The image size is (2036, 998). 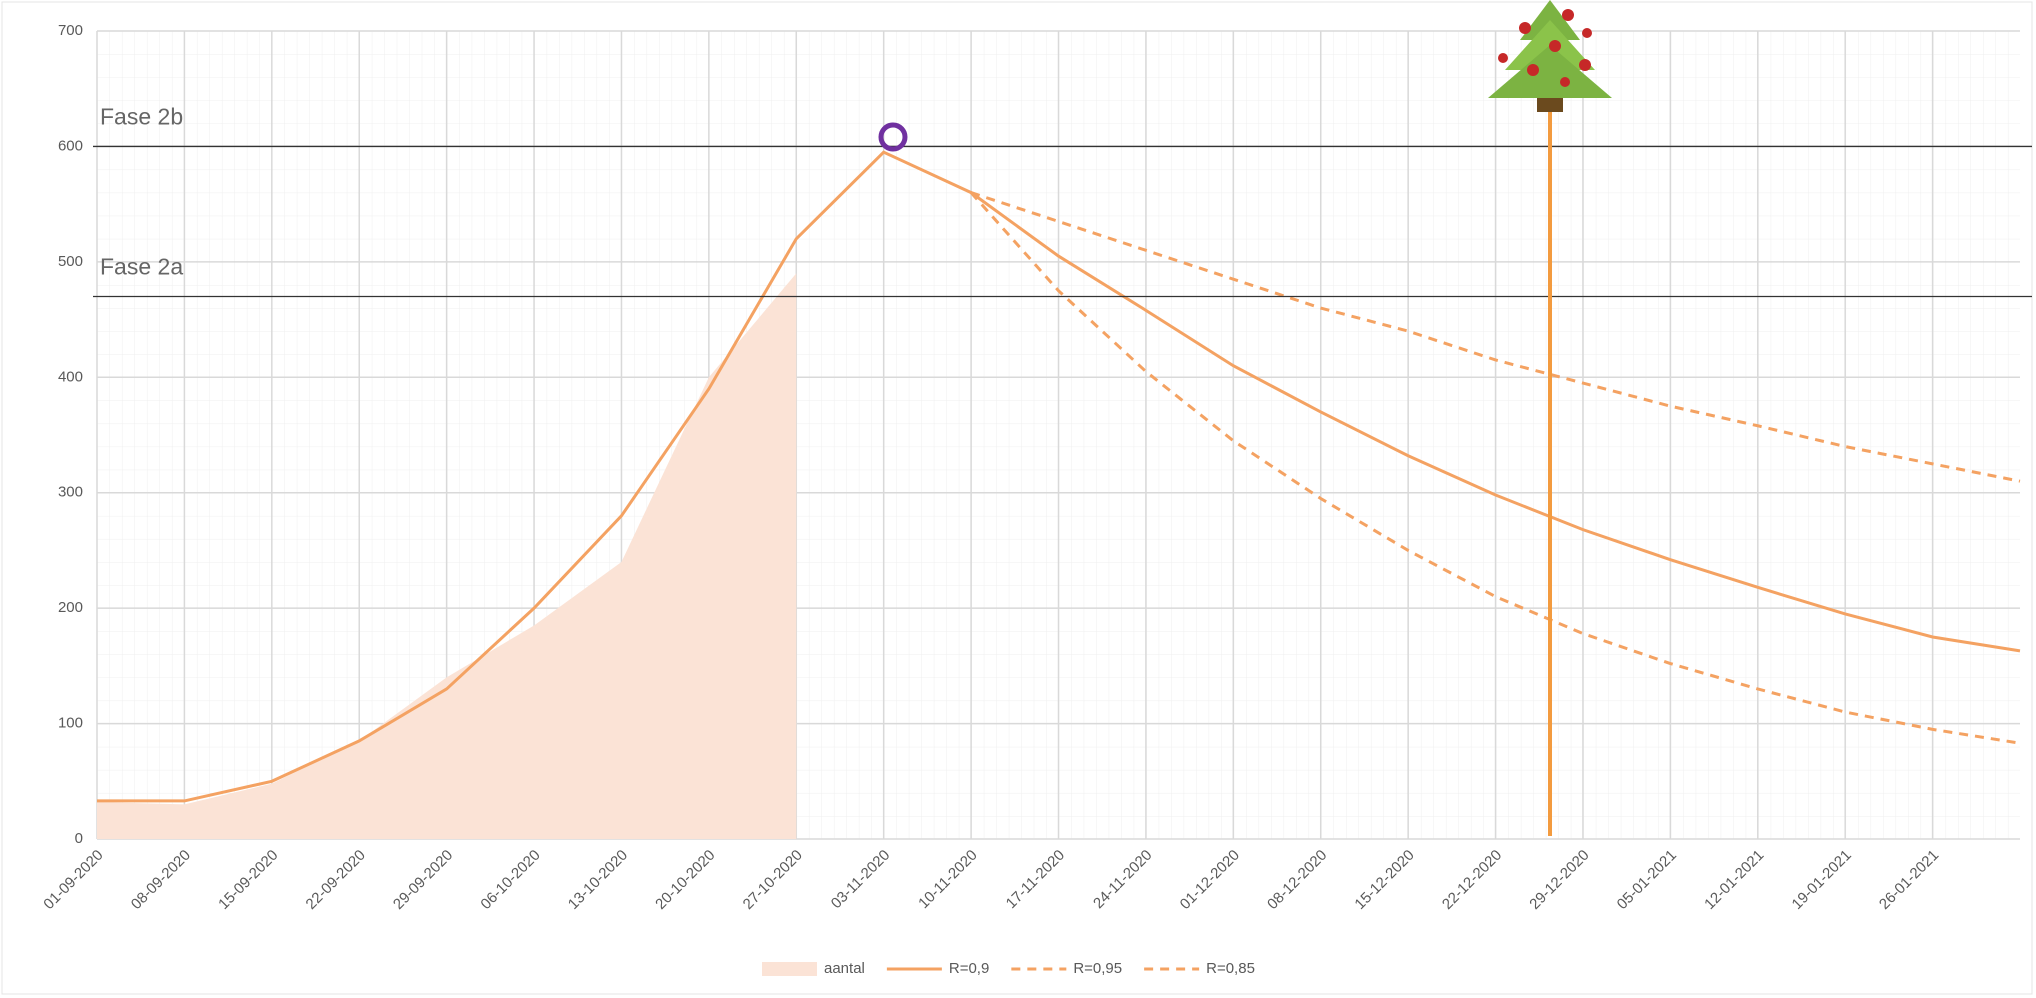 I want to click on y-tick-label: 500, so click(x=70, y=261).